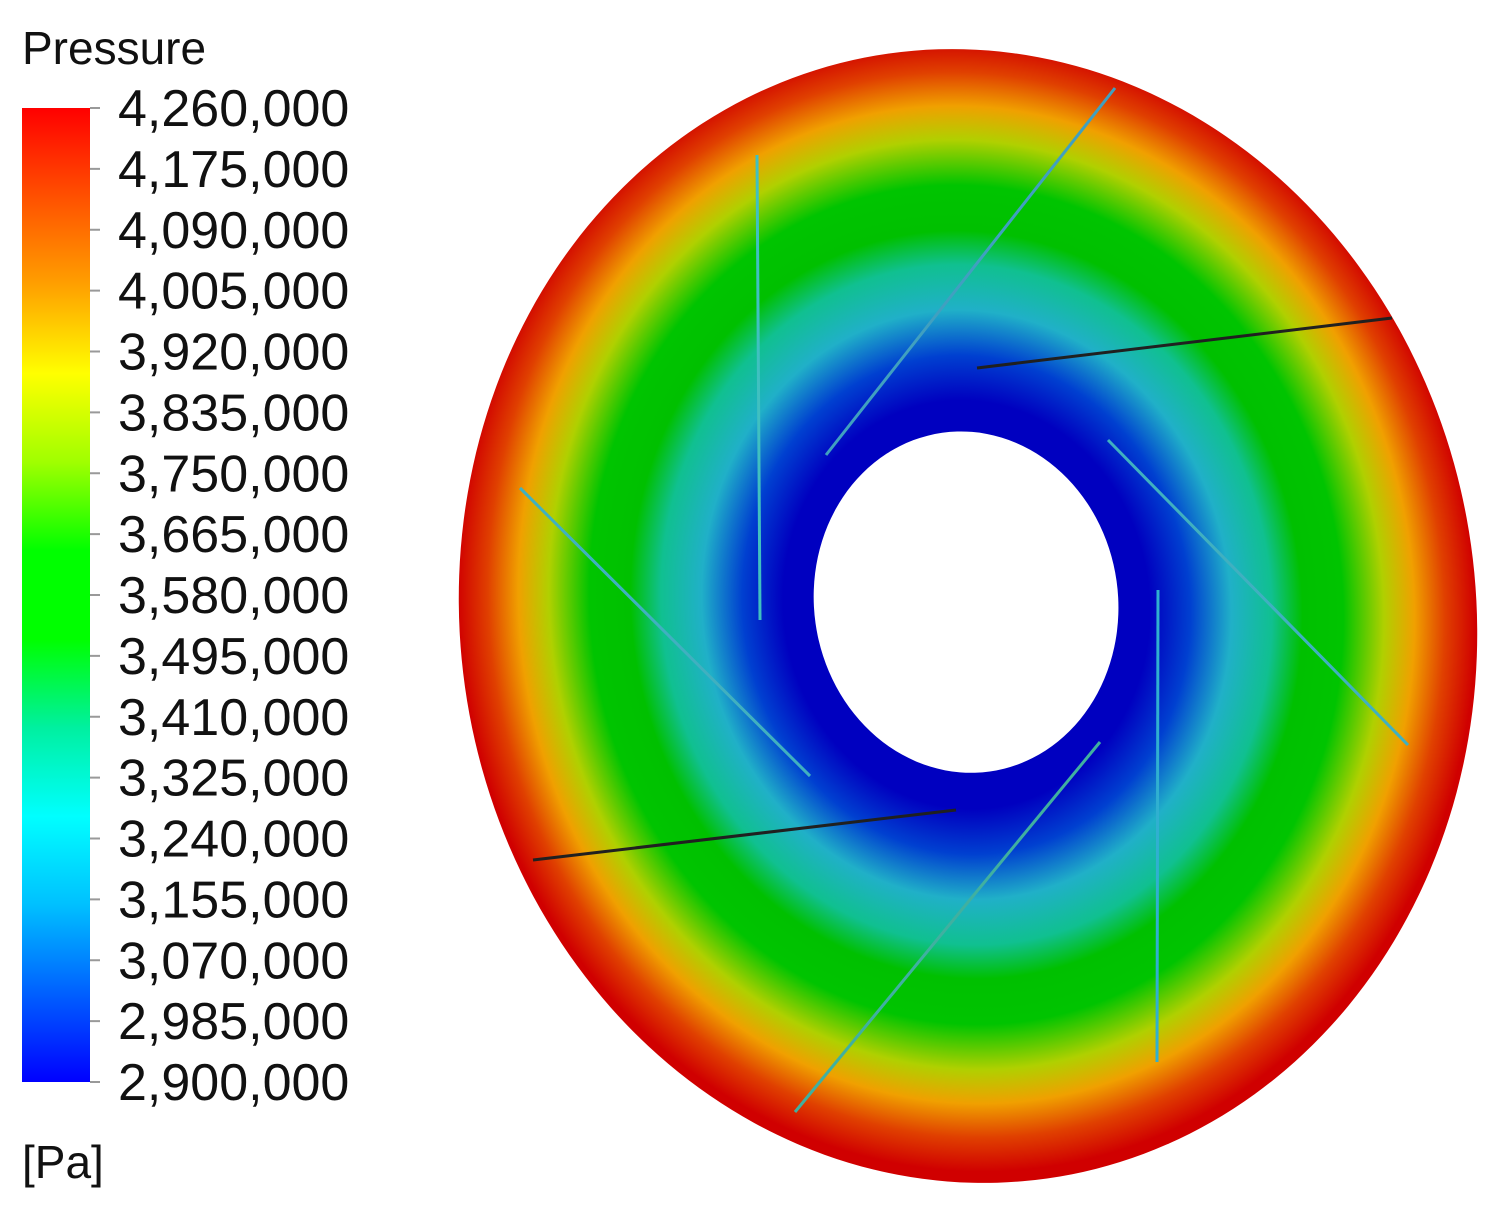  I want to click on colorbar-tick-label: 3,665,000, so click(233, 535).